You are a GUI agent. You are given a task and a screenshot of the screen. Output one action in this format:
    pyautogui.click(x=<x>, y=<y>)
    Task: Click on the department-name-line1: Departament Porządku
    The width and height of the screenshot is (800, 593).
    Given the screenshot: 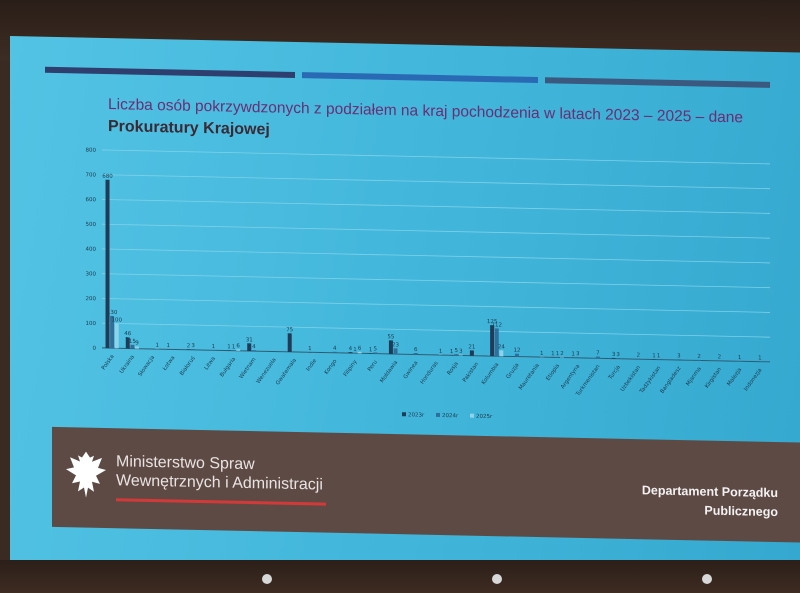 What is the action you would take?
    pyautogui.click(x=709, y=492)
    